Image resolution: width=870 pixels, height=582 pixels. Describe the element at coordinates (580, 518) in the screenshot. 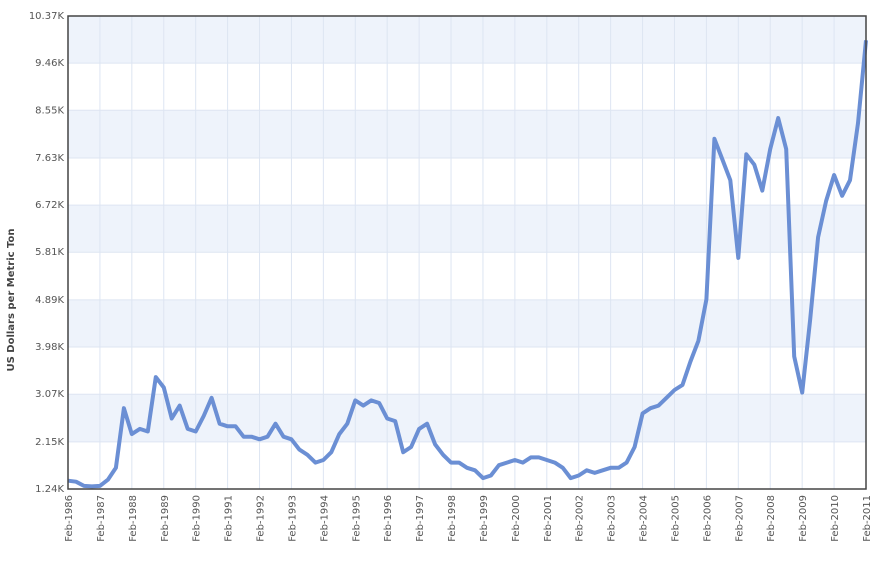

I see `x-tick-label: Feb-2002` at that location.